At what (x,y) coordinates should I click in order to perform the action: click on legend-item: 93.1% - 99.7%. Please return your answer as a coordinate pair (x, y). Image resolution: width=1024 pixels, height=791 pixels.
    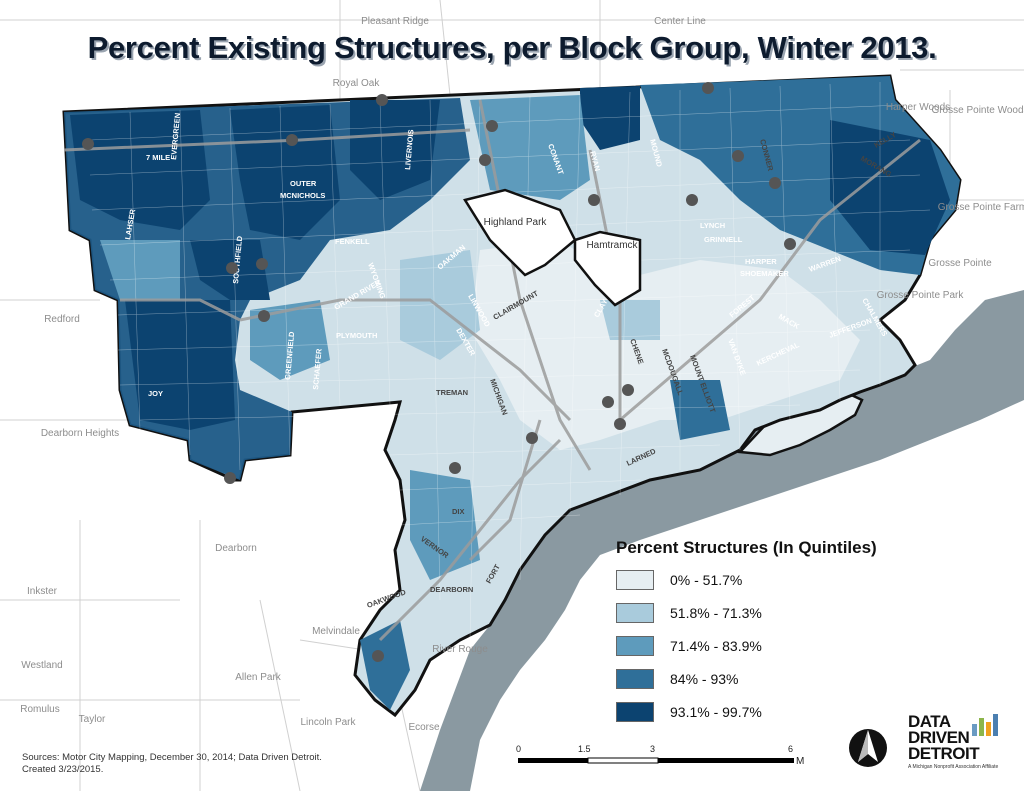
    Looking at the image, I should click on (781, 712).